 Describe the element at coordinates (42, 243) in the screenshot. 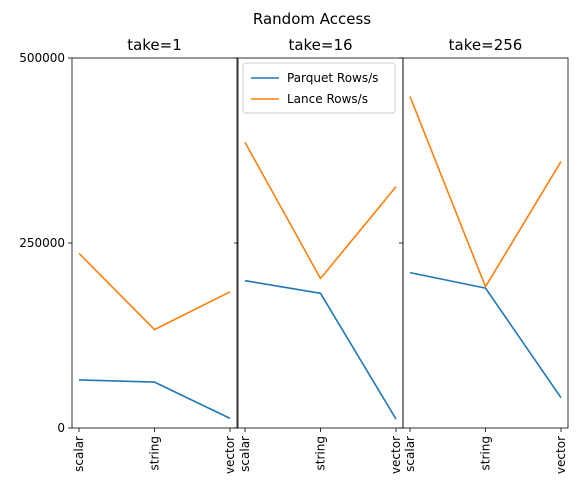

I see `y-tick-label: 250000` at that location.